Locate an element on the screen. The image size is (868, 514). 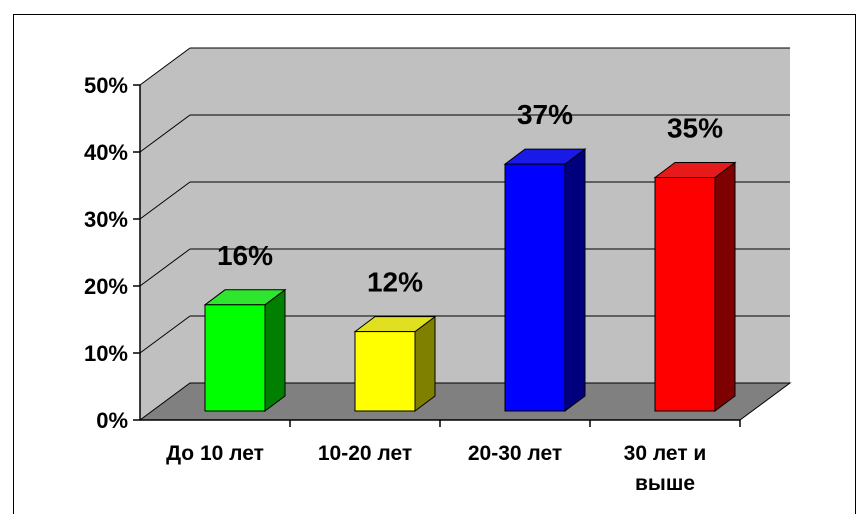
x-tick-label: 20-30 лет is located at coordinates (515, 453).